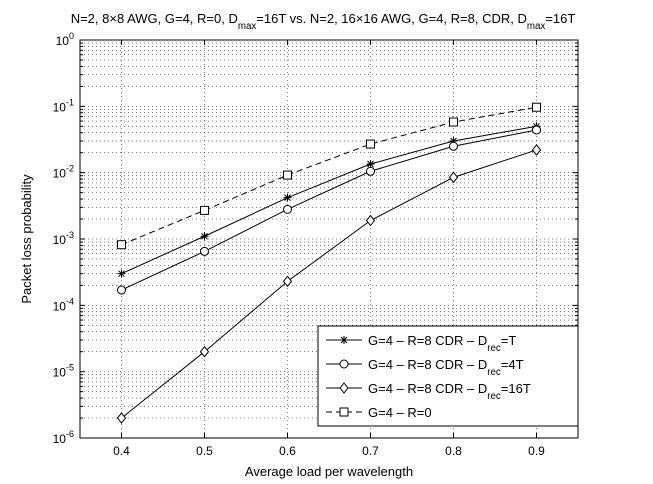 The height and width of the screenshot is (484, 653). I want to click on y-tick-label: 10⁻⁵, so click(63, 371).